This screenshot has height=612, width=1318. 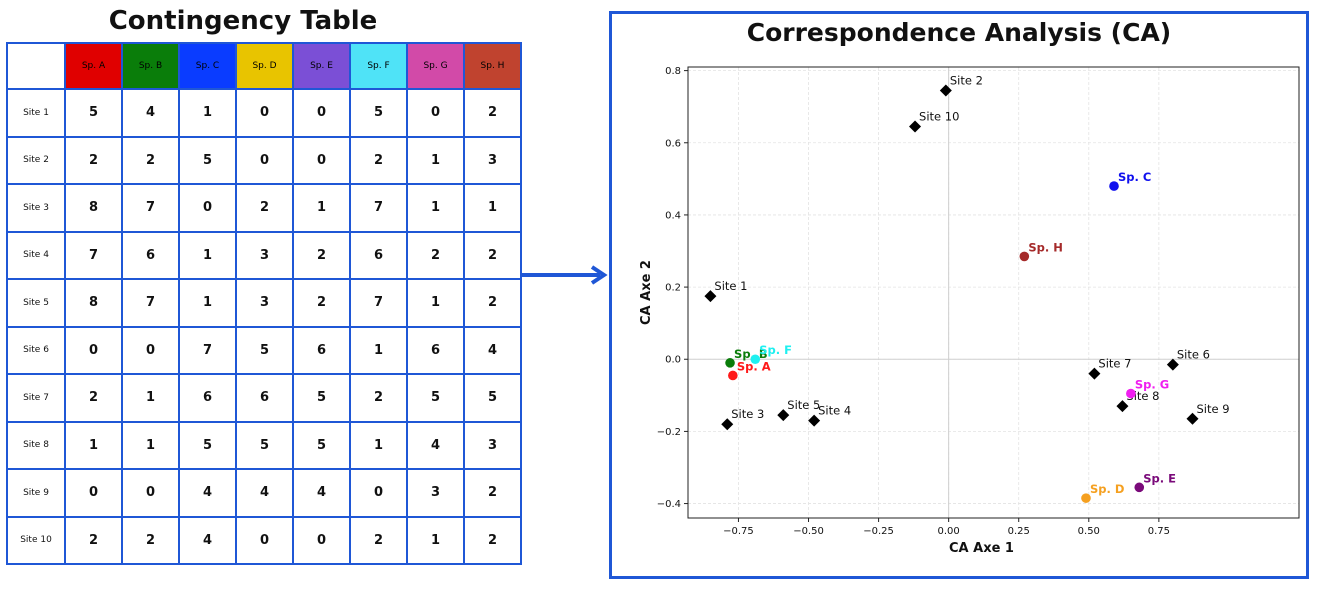 I want to click on species-header: Sp. D, so click(x=264, y=66).